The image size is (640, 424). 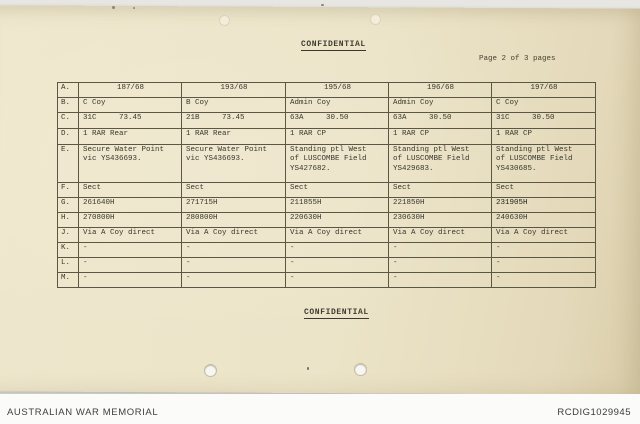 What do you see at coordinates (320, 409) in the screenshot?
I see `viewer-footer-bar: AUSTRALIAN WAR MEMORIAL RCDIG1029945` at bounding box center [320, 409].